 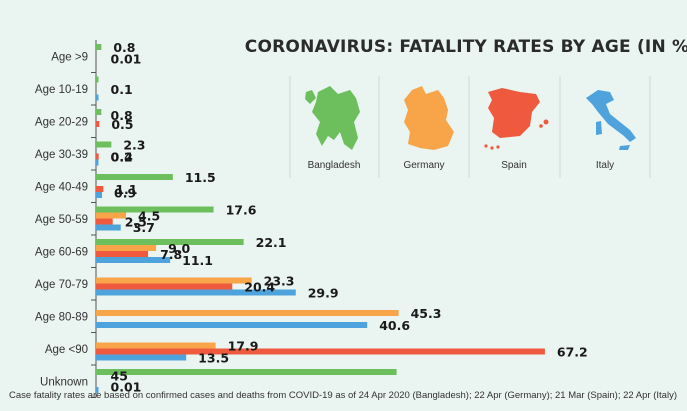 What do you see at coordinates (213, 358) in the screenshot?
I see `data-label: 13.5` at bounding box center [213, 358].